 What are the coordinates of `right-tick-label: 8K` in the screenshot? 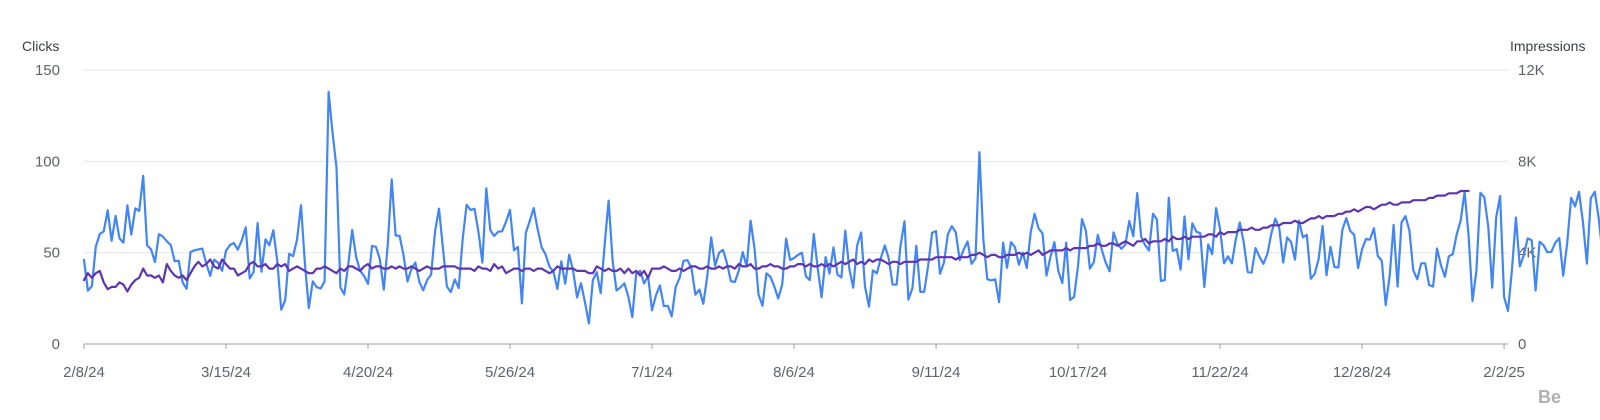 It's located at (1527, 161).